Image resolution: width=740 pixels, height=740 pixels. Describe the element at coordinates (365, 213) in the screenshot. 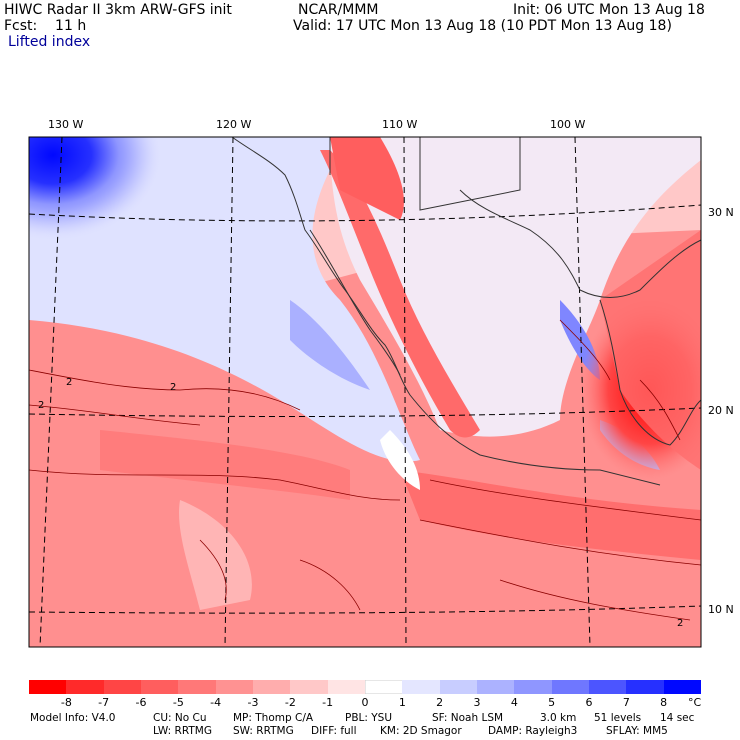

I see `parallel-30n` at that location.